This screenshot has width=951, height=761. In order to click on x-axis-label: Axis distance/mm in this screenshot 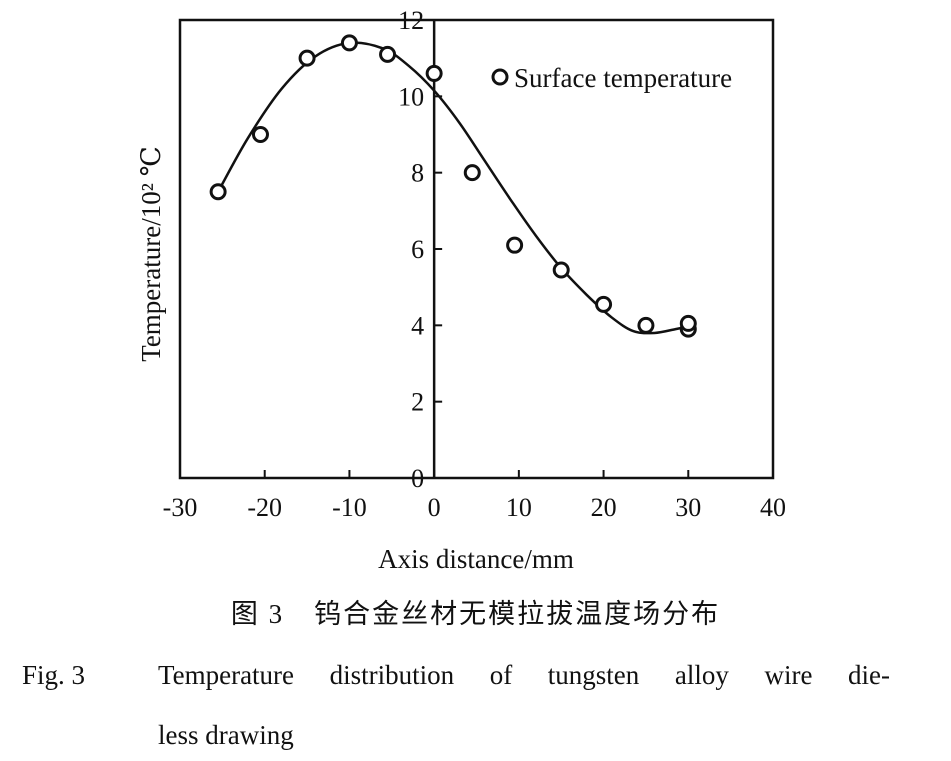, I will do `click(476, 559)`.